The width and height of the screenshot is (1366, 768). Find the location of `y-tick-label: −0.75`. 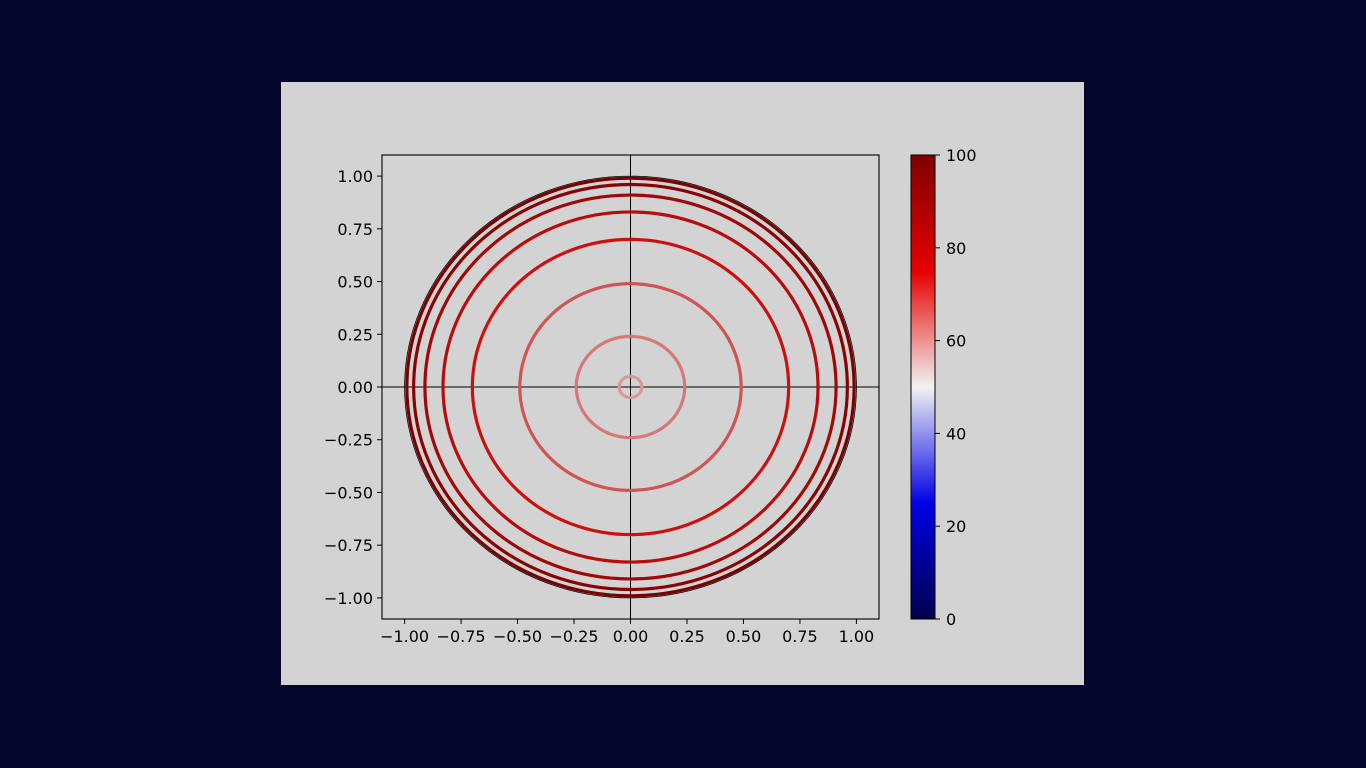

y-tick-label: −0.75 is located at coordinates (348, 545).